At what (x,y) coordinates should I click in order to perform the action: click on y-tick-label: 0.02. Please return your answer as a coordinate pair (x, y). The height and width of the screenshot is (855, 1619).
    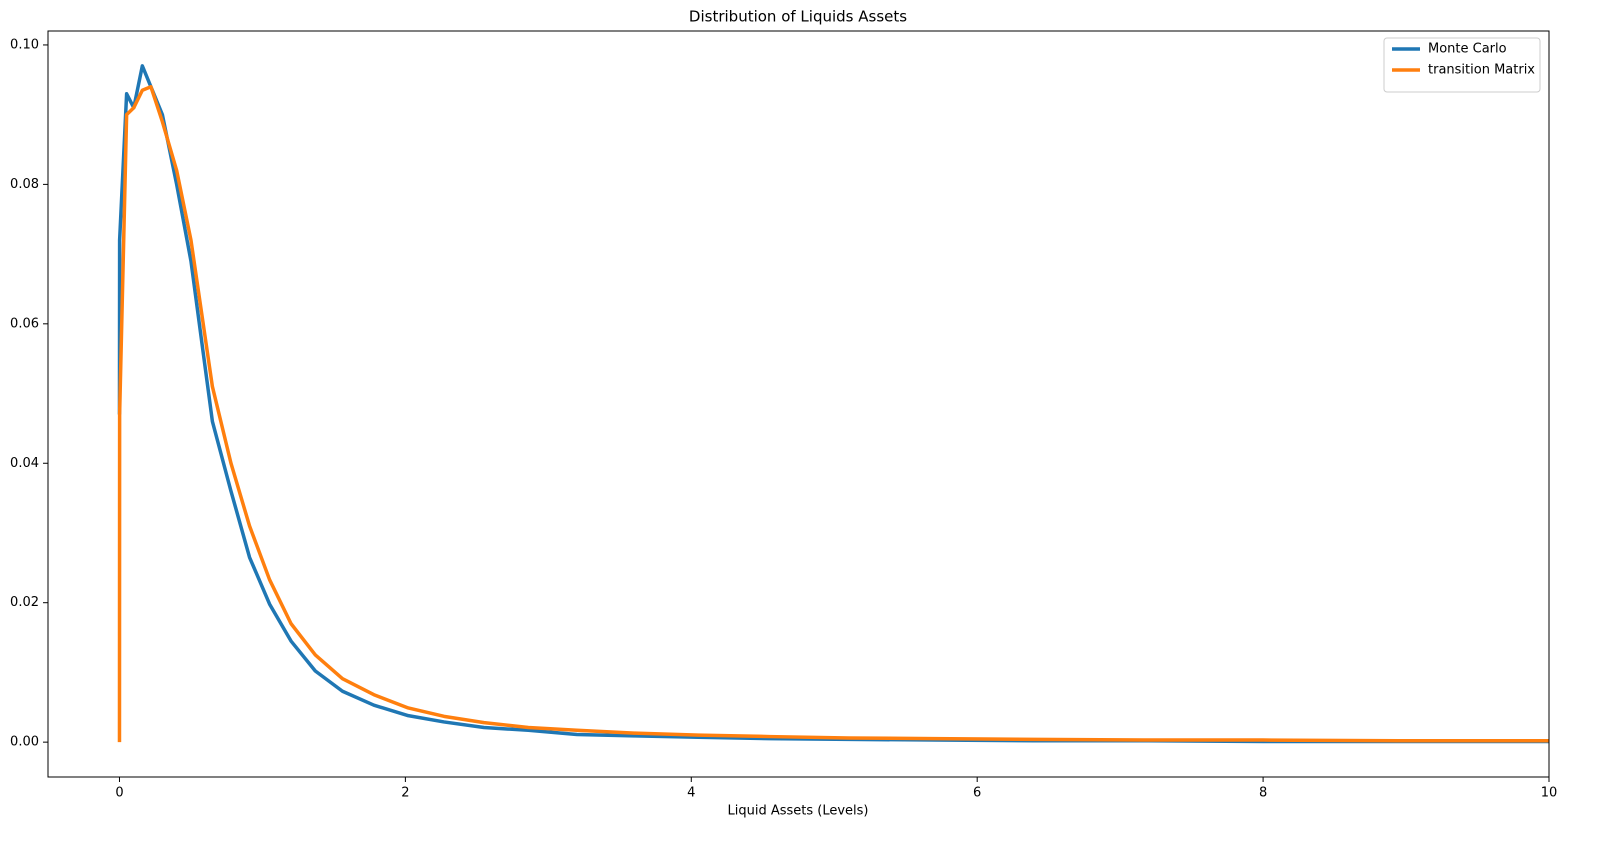
    Looking at the image, I should click on (24, 602).